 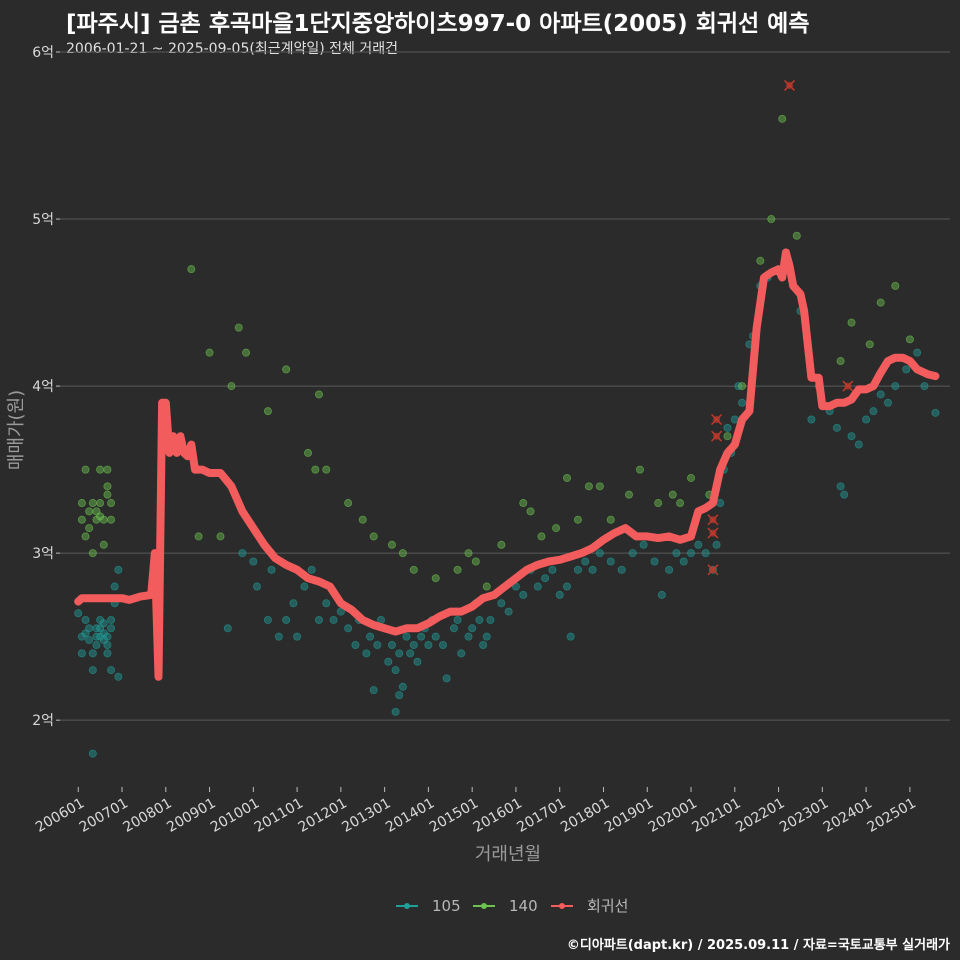 I want to click on x-tick-label-4: 201001, so click(x=235, y=815).